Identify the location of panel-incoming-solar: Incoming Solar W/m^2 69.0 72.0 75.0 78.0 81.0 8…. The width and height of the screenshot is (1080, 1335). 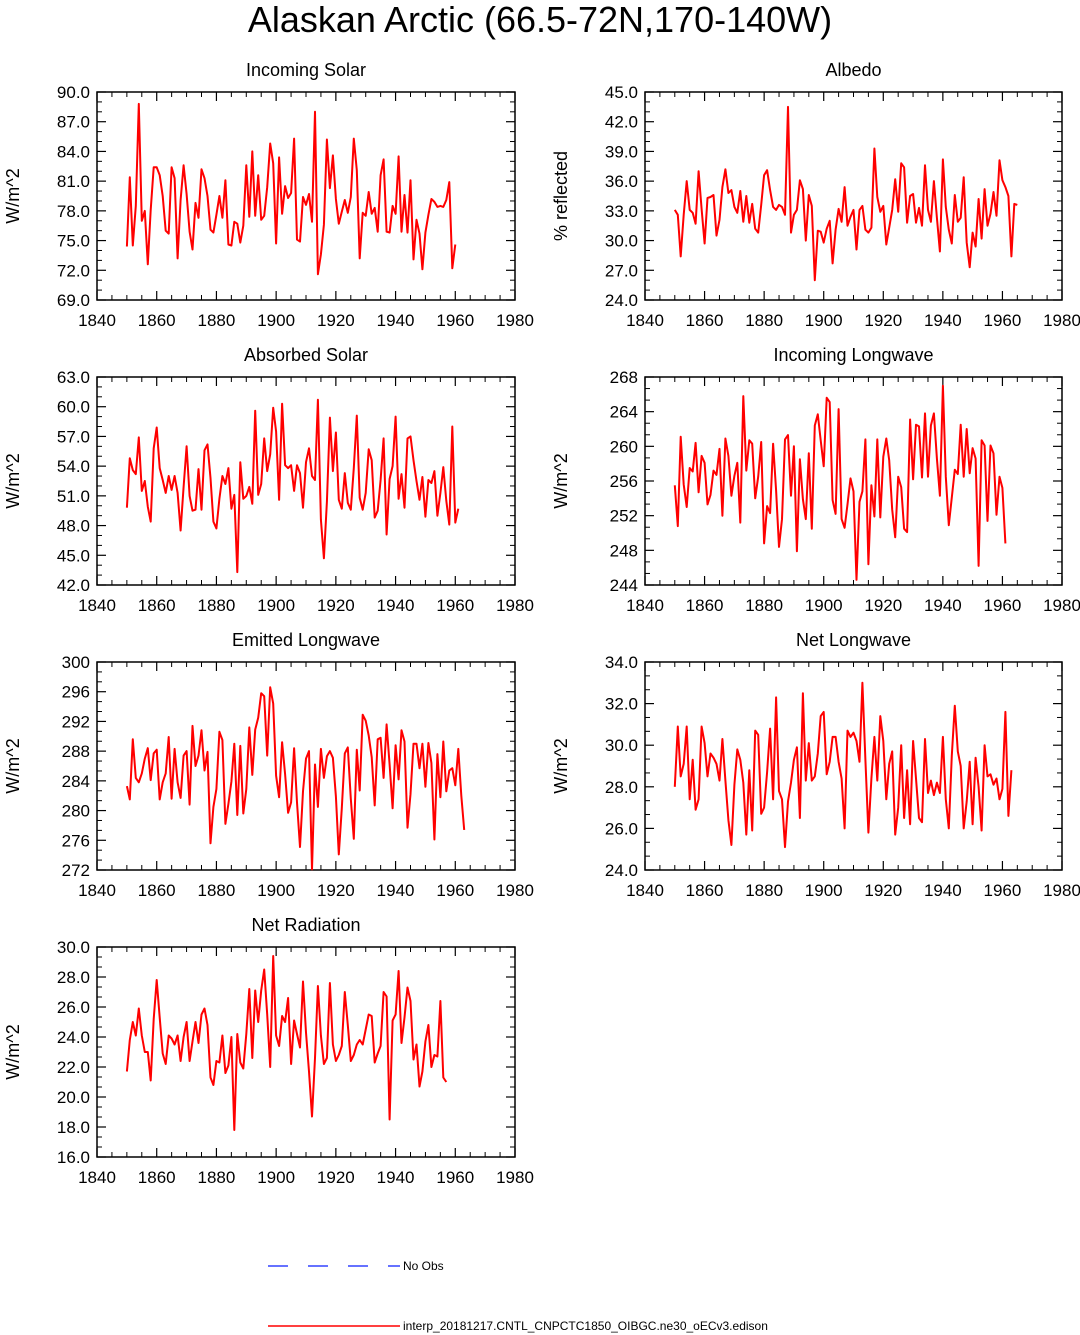
(268, 195).